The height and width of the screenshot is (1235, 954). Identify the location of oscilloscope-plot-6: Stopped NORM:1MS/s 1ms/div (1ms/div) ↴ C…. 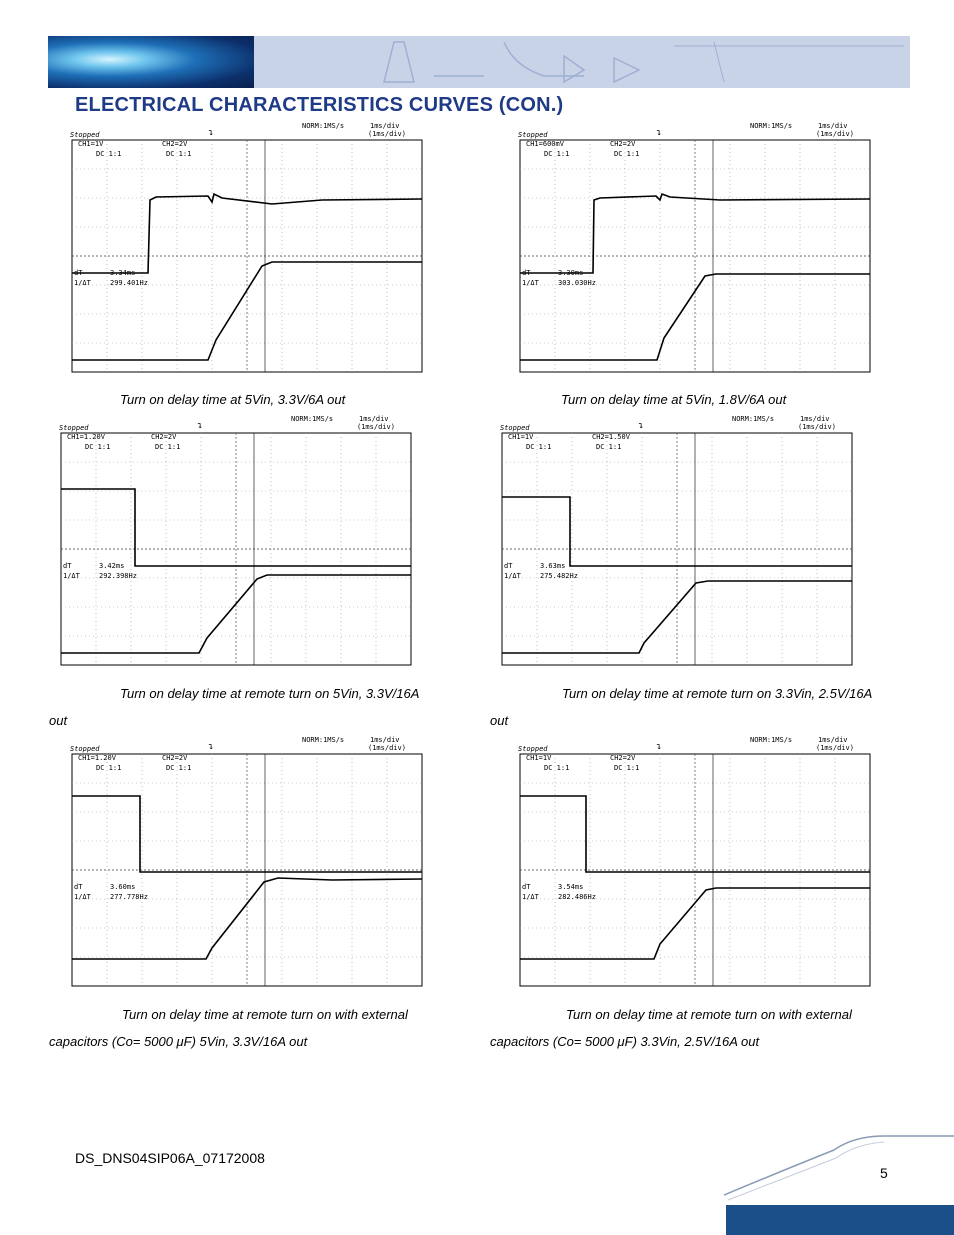
(706, 872).